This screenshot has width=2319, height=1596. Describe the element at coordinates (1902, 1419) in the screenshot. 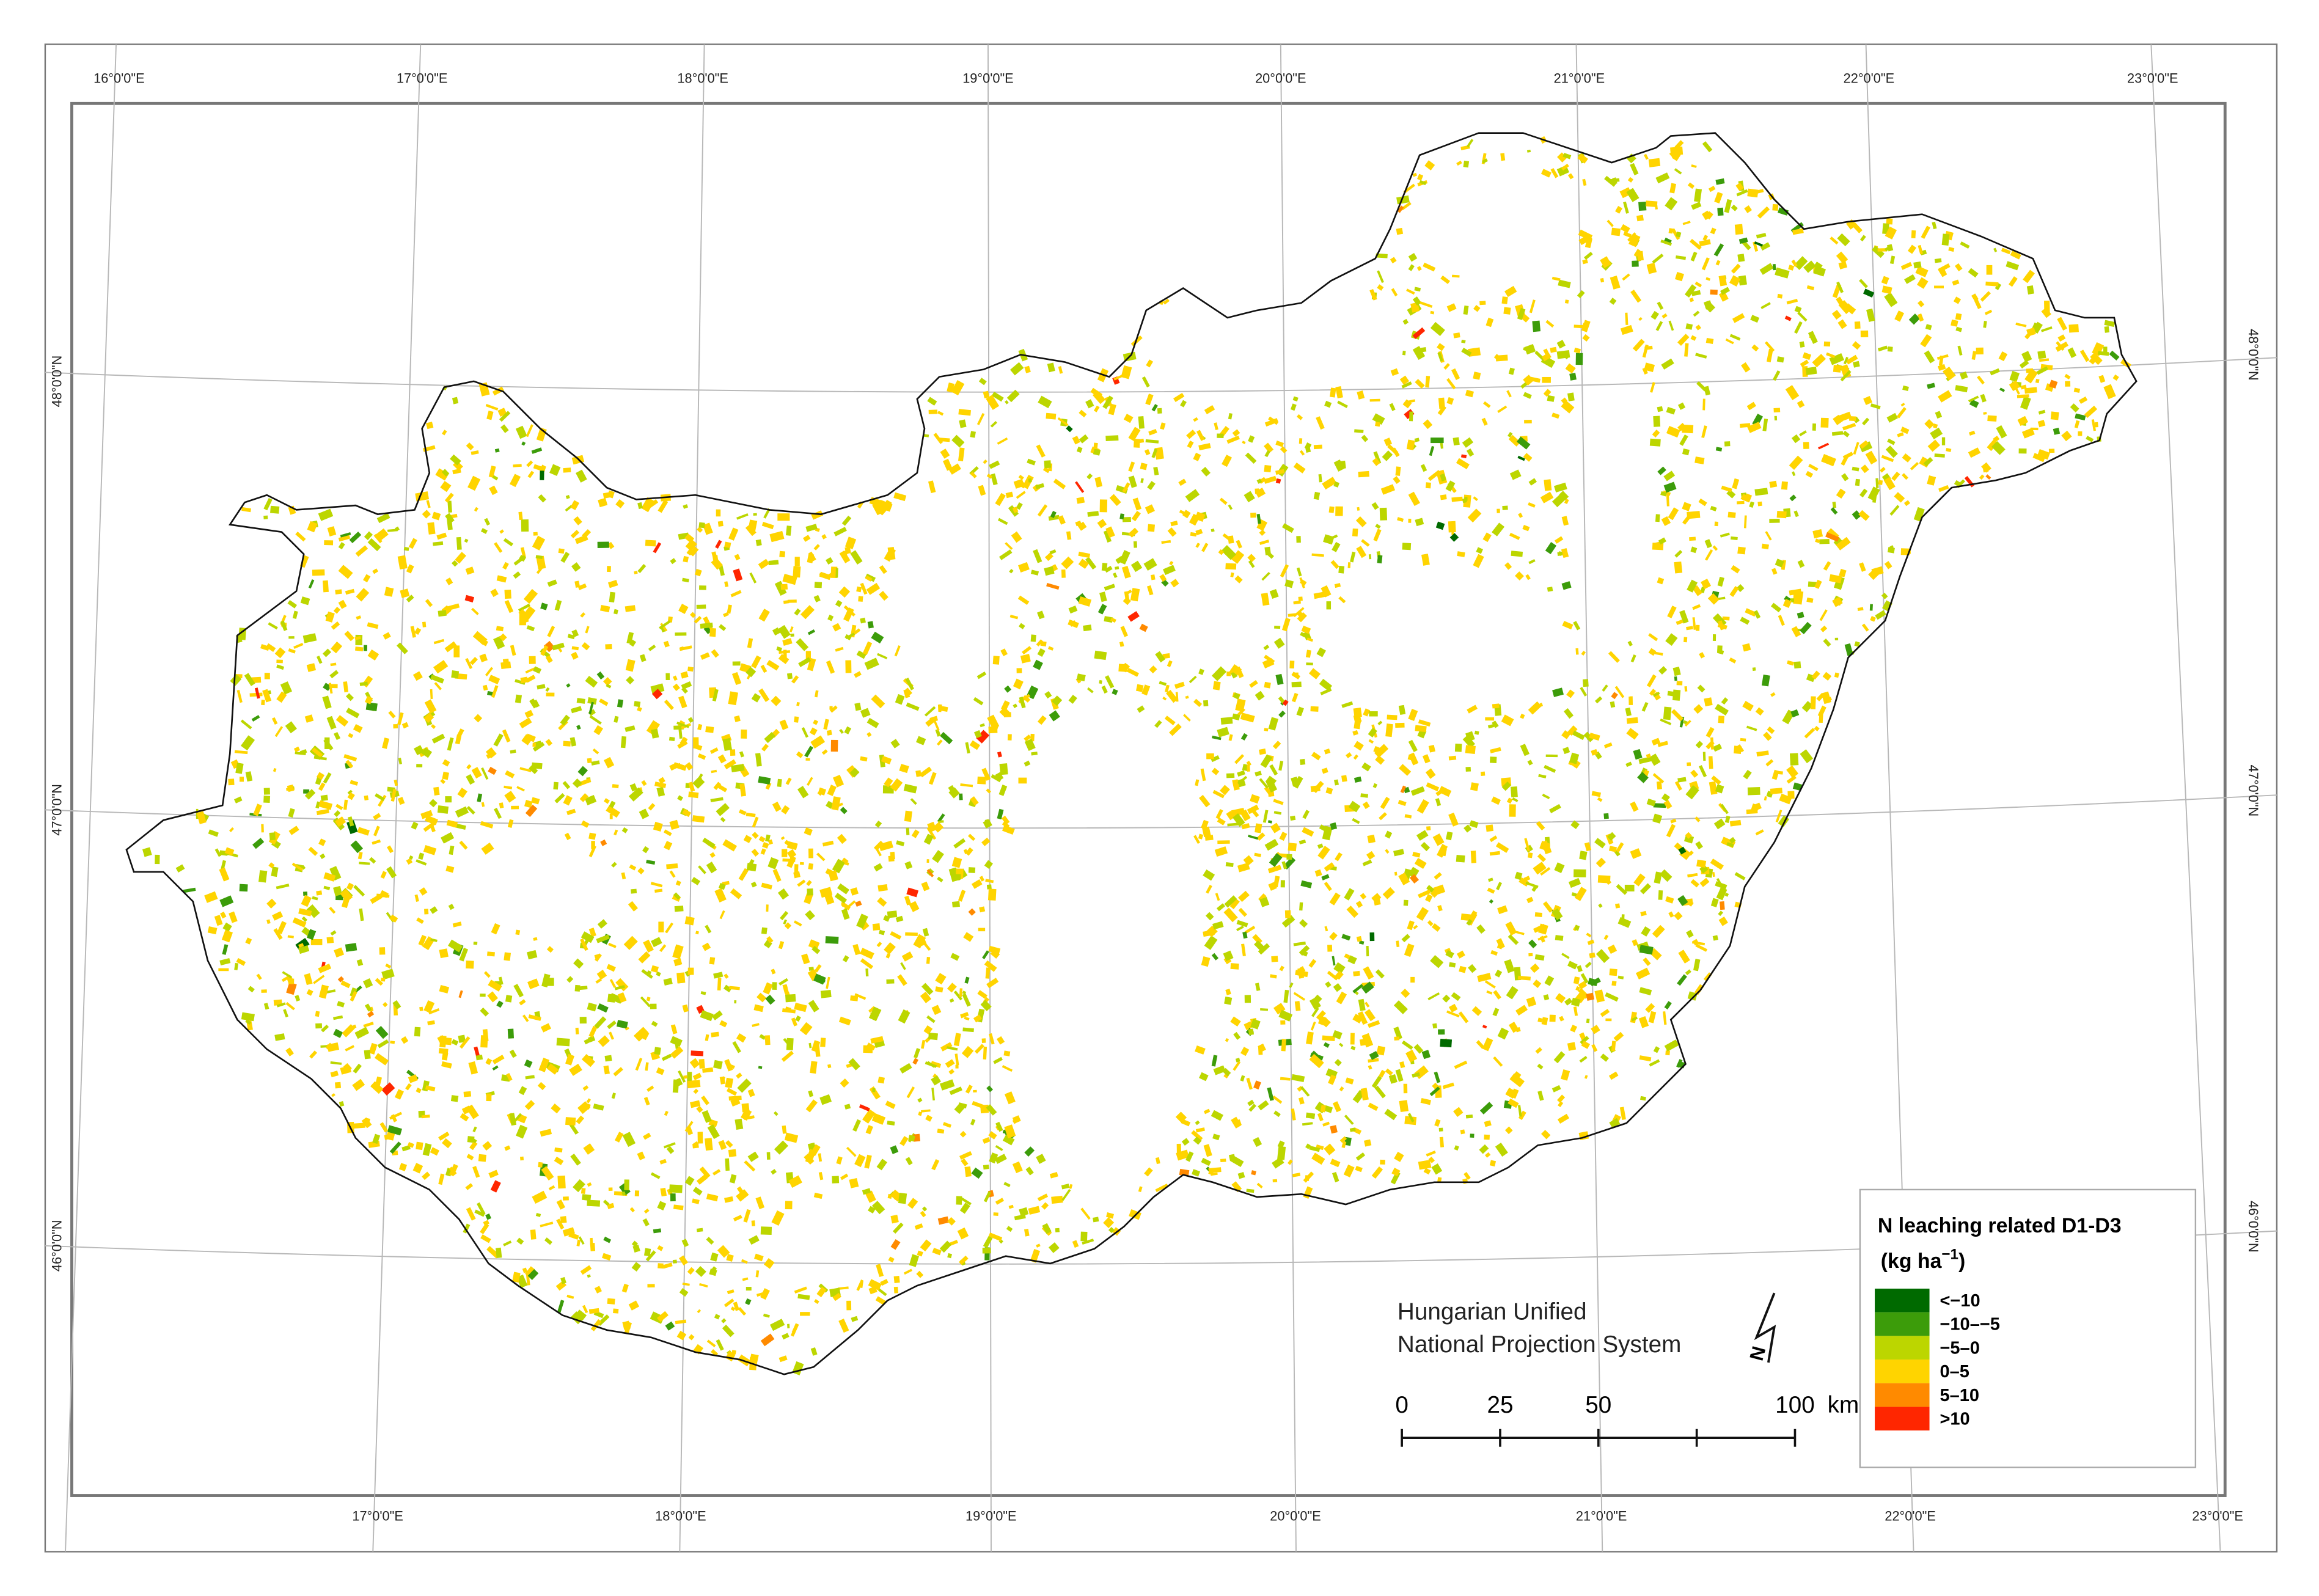

I see `legend-swatch` at that location.